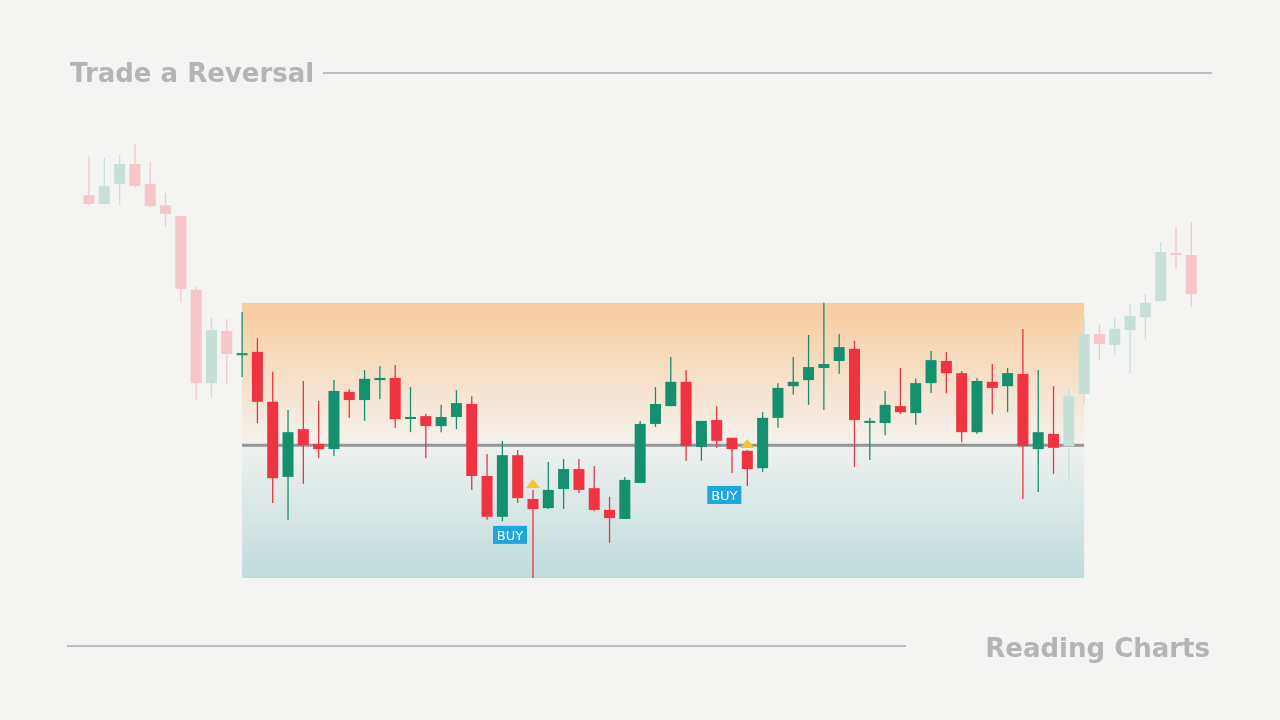  Describe the element at coordinates (1097, 648) in the screenshot. I see `text: Reading Charts` at that location.